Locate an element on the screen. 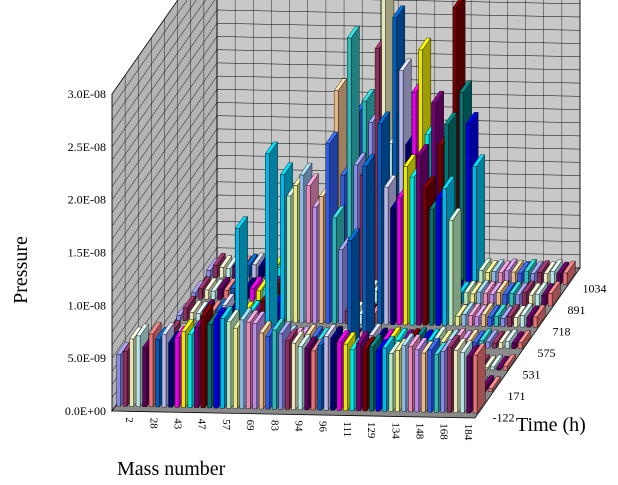 The width and height of the screenshot is (618, 485). y-tick-label: 0.0E+00 is located at coordinates (85, 411).